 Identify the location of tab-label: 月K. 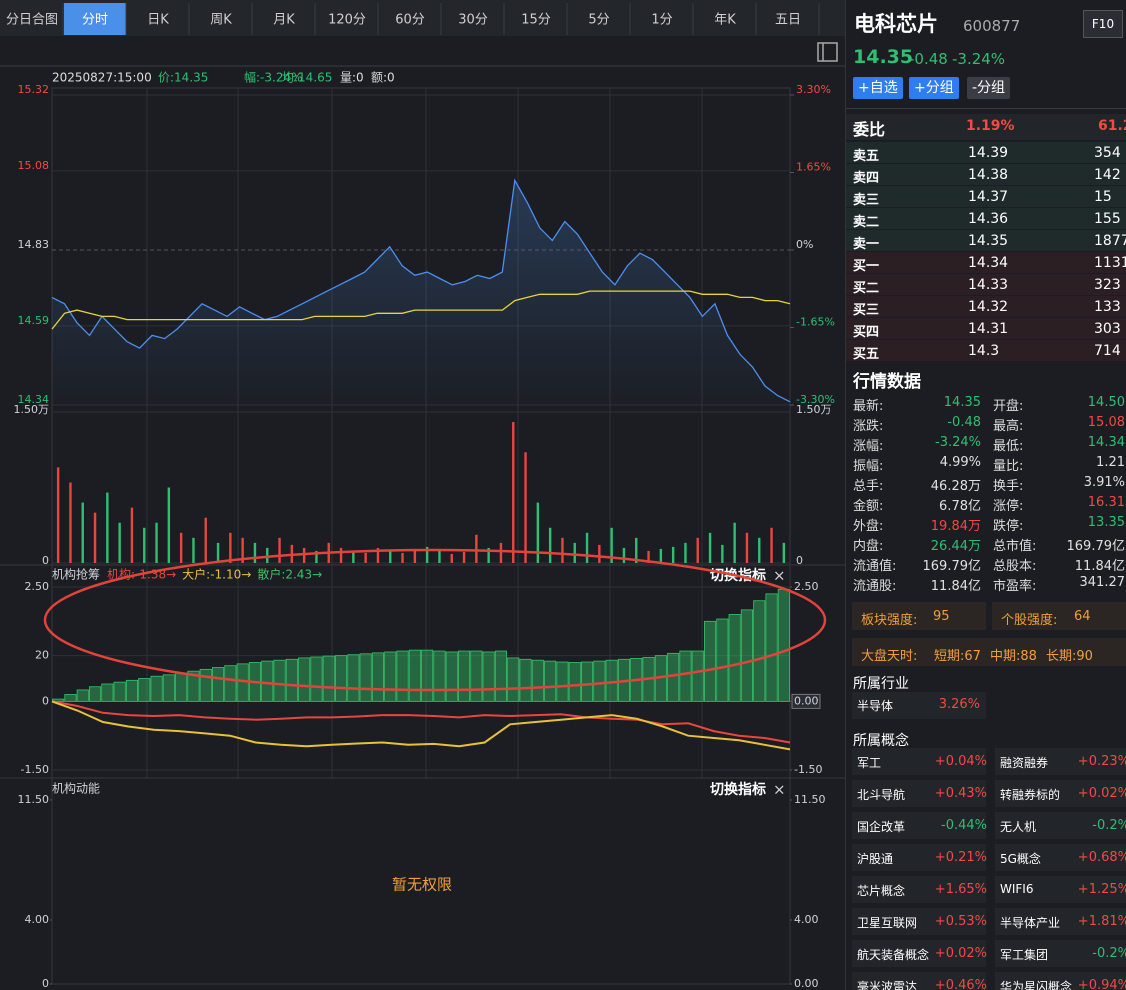
(284, 20).